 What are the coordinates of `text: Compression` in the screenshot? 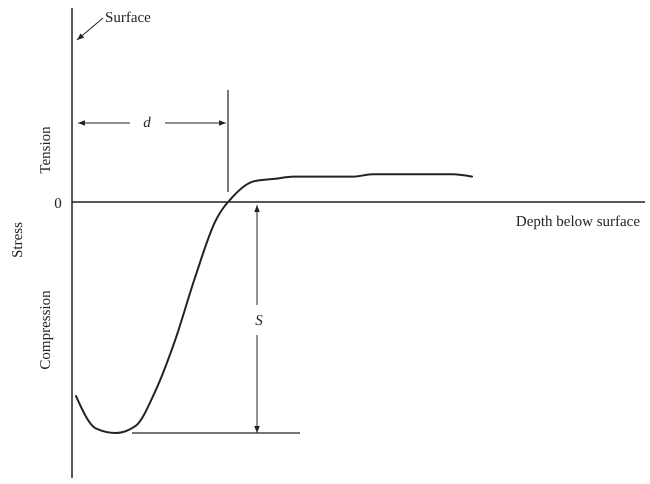 It's located at (46, 330).